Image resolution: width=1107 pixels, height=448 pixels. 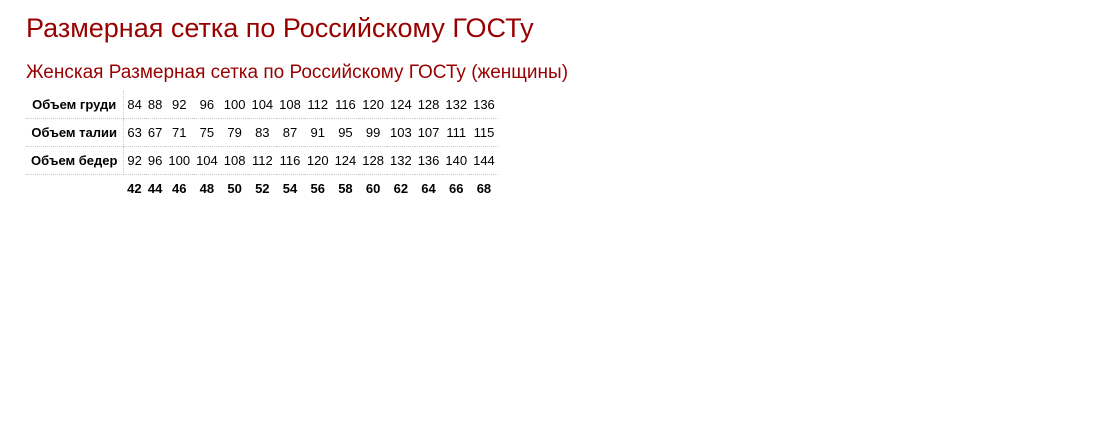 I want to click on table-cell: 88, so click(x=155, y=105).